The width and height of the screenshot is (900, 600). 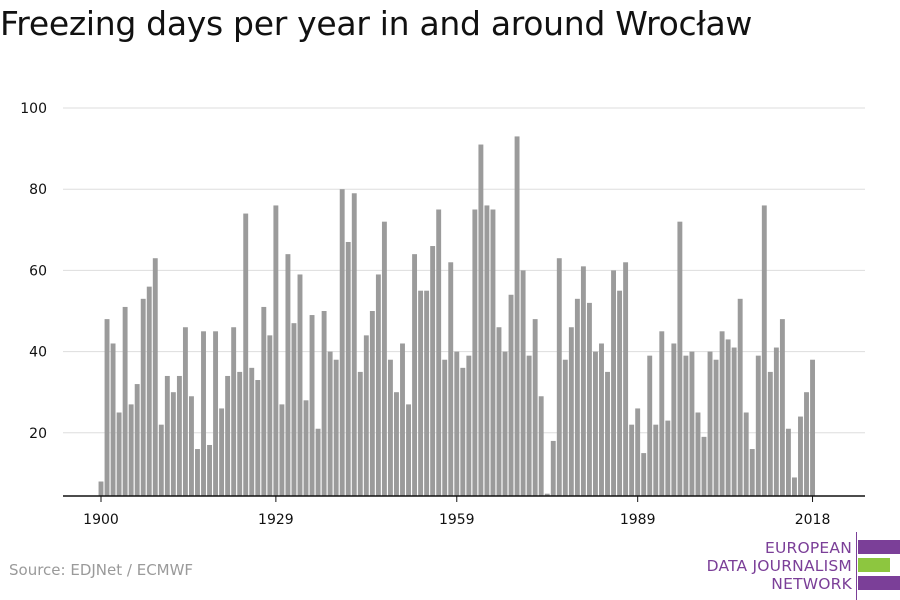 I want to click on bar-2006, so click(x=740, y=397).